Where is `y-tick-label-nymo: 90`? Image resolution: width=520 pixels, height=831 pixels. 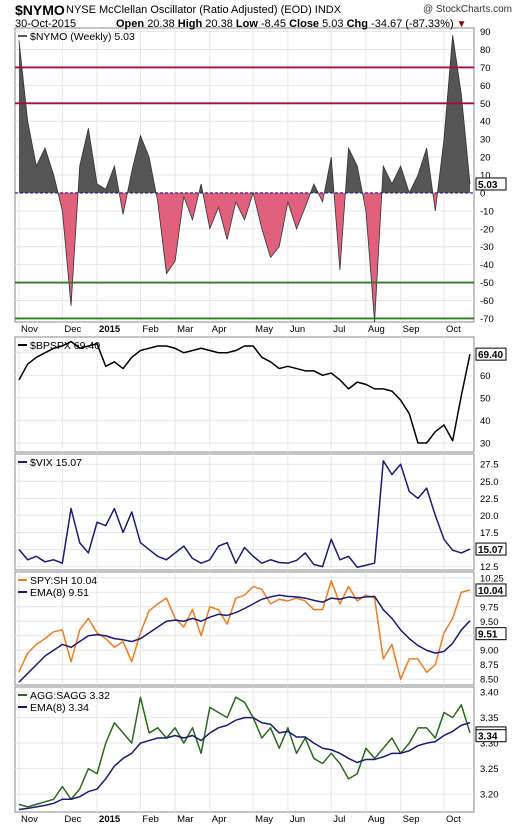
y-tick-label-nymo: 90 is located at coordinates (485, 32).